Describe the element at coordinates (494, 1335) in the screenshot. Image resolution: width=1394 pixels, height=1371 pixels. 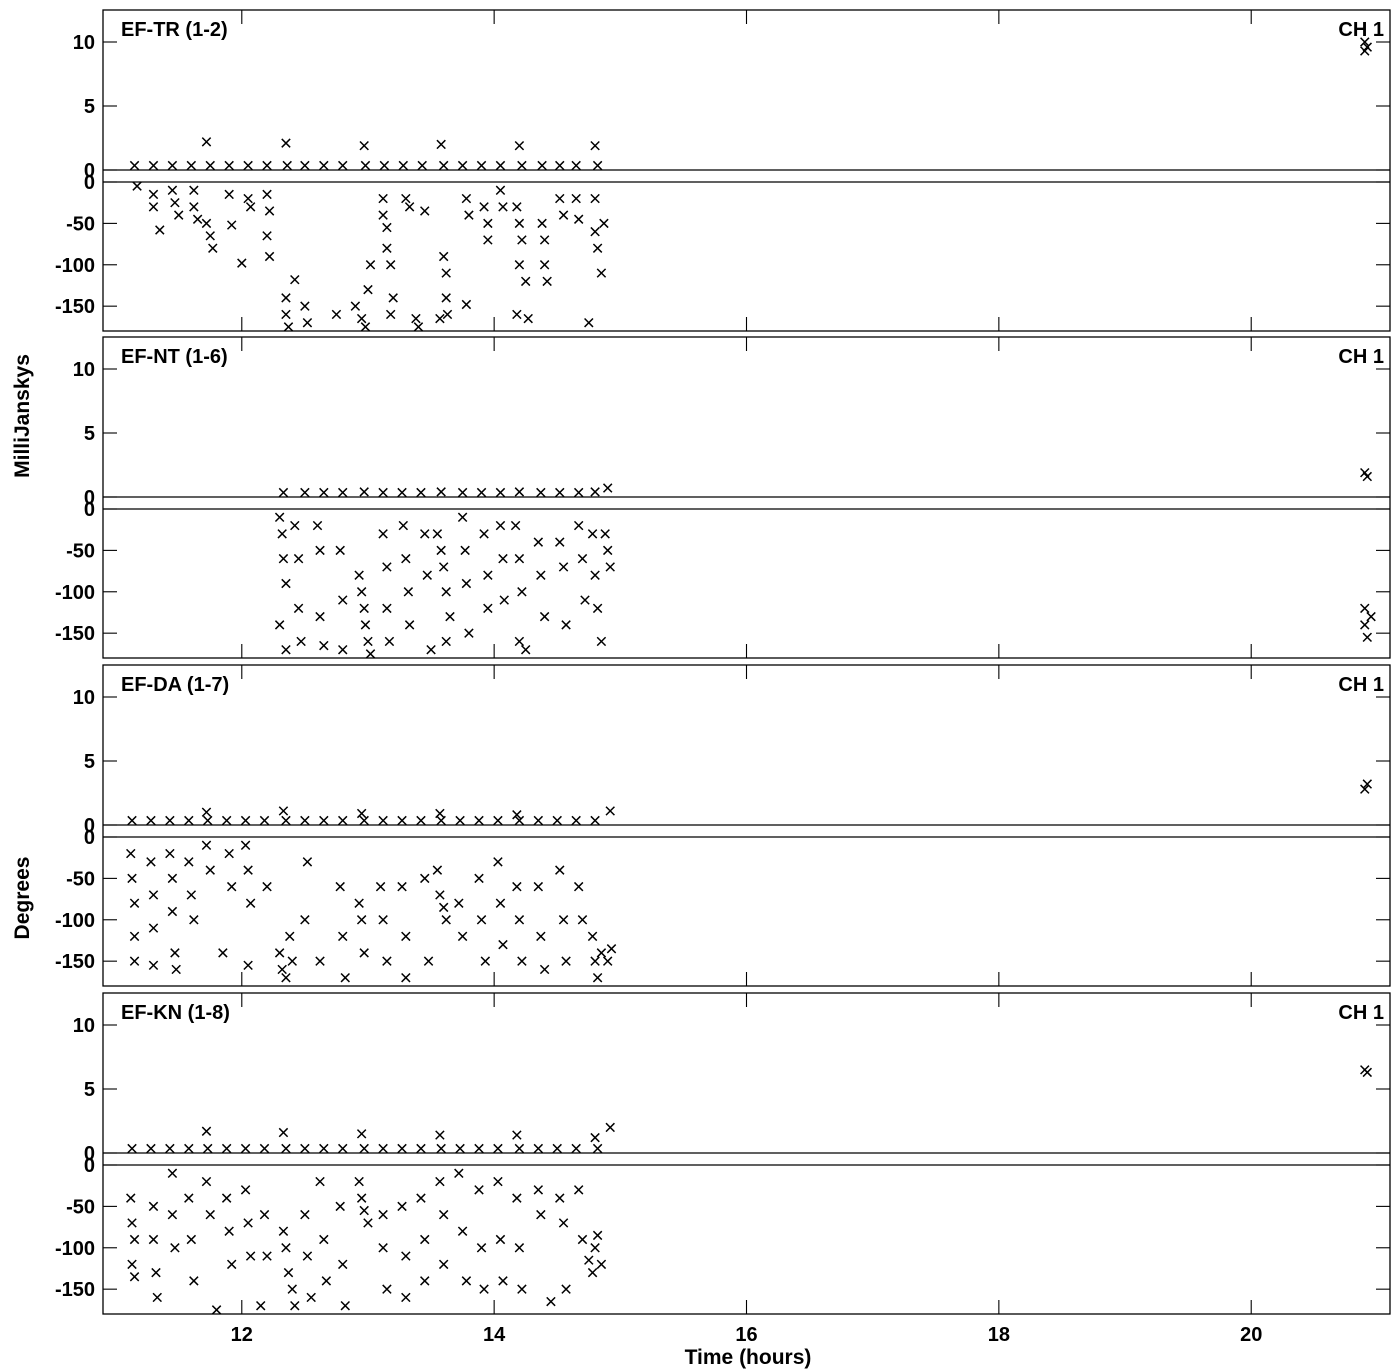
I see `x-tick-label: 14` at that location.